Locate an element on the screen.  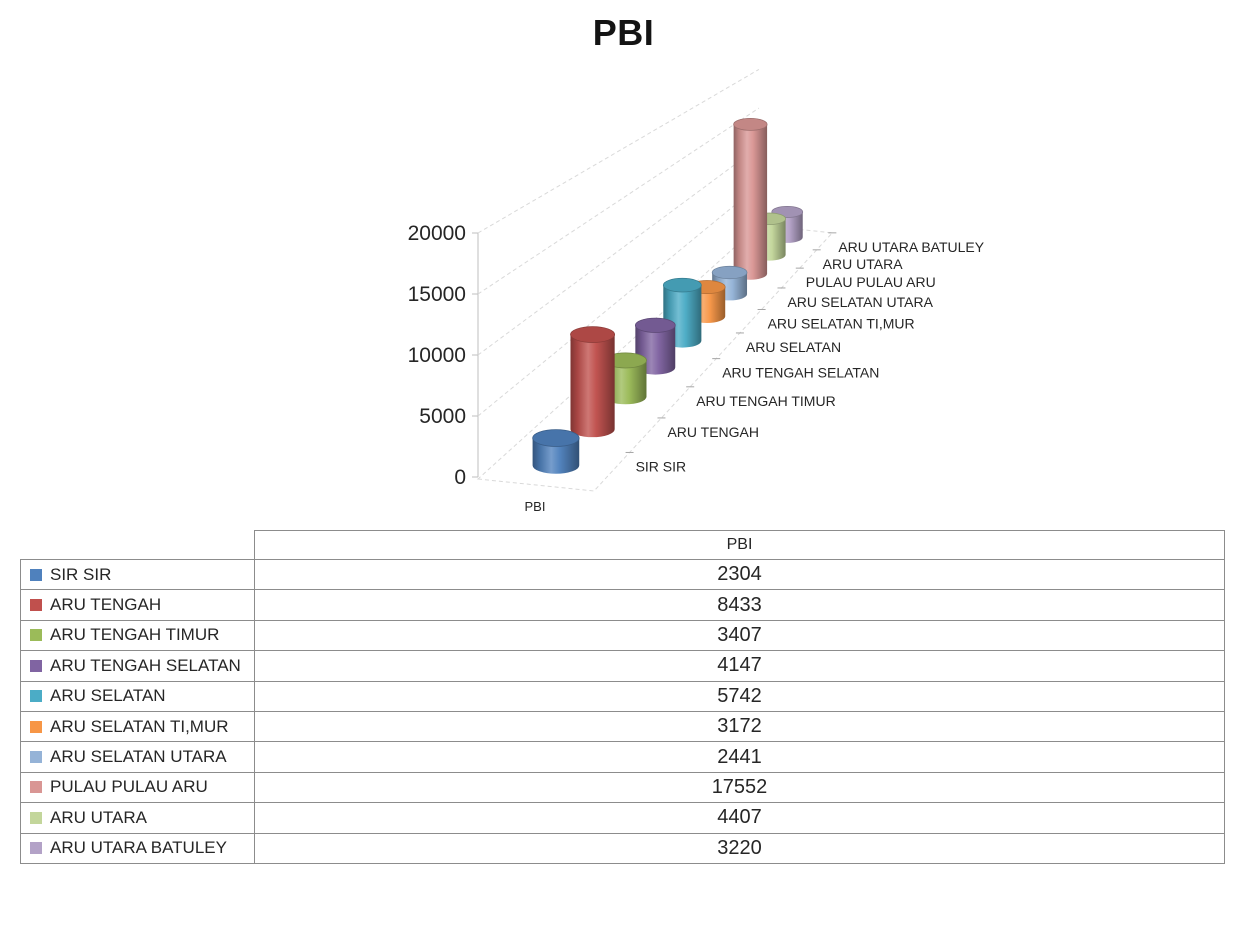
category-label-aru-tengah-timur: ARU TENGAH TIMUR is located at coordinates (766, 401).